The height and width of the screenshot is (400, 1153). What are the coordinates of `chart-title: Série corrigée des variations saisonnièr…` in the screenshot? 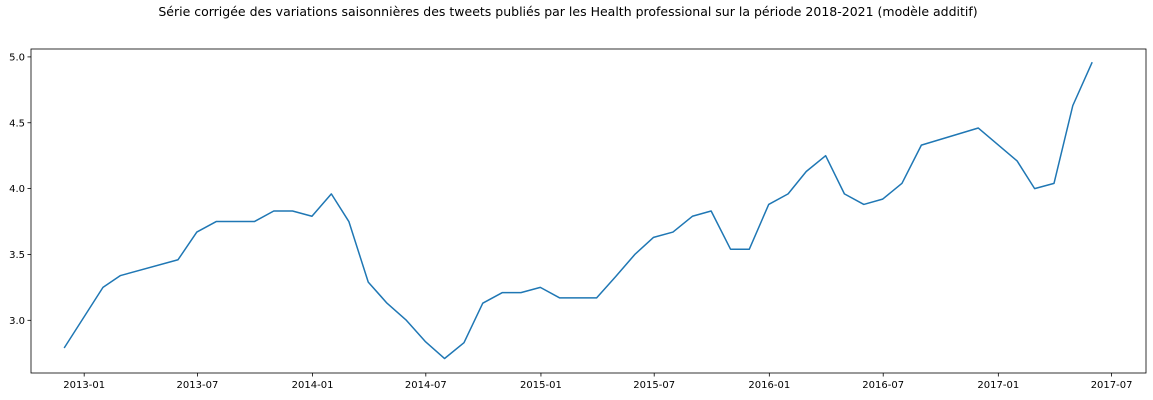 It's located at (567, 11).